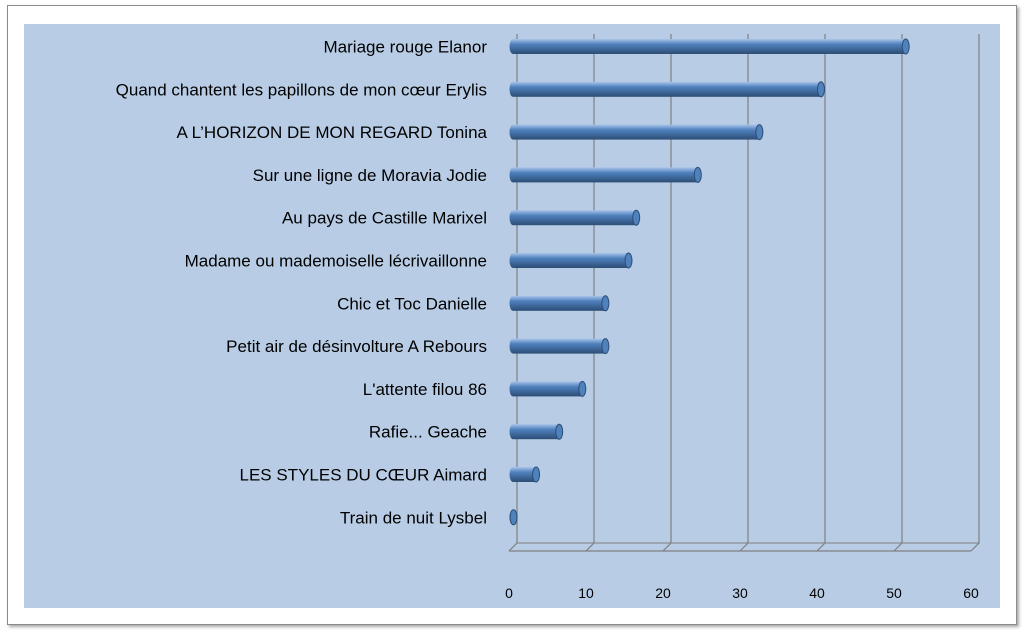  Describe the element at coordinates (817, 593) in the screenshot. I see `x-tick-label: 40` at that location.